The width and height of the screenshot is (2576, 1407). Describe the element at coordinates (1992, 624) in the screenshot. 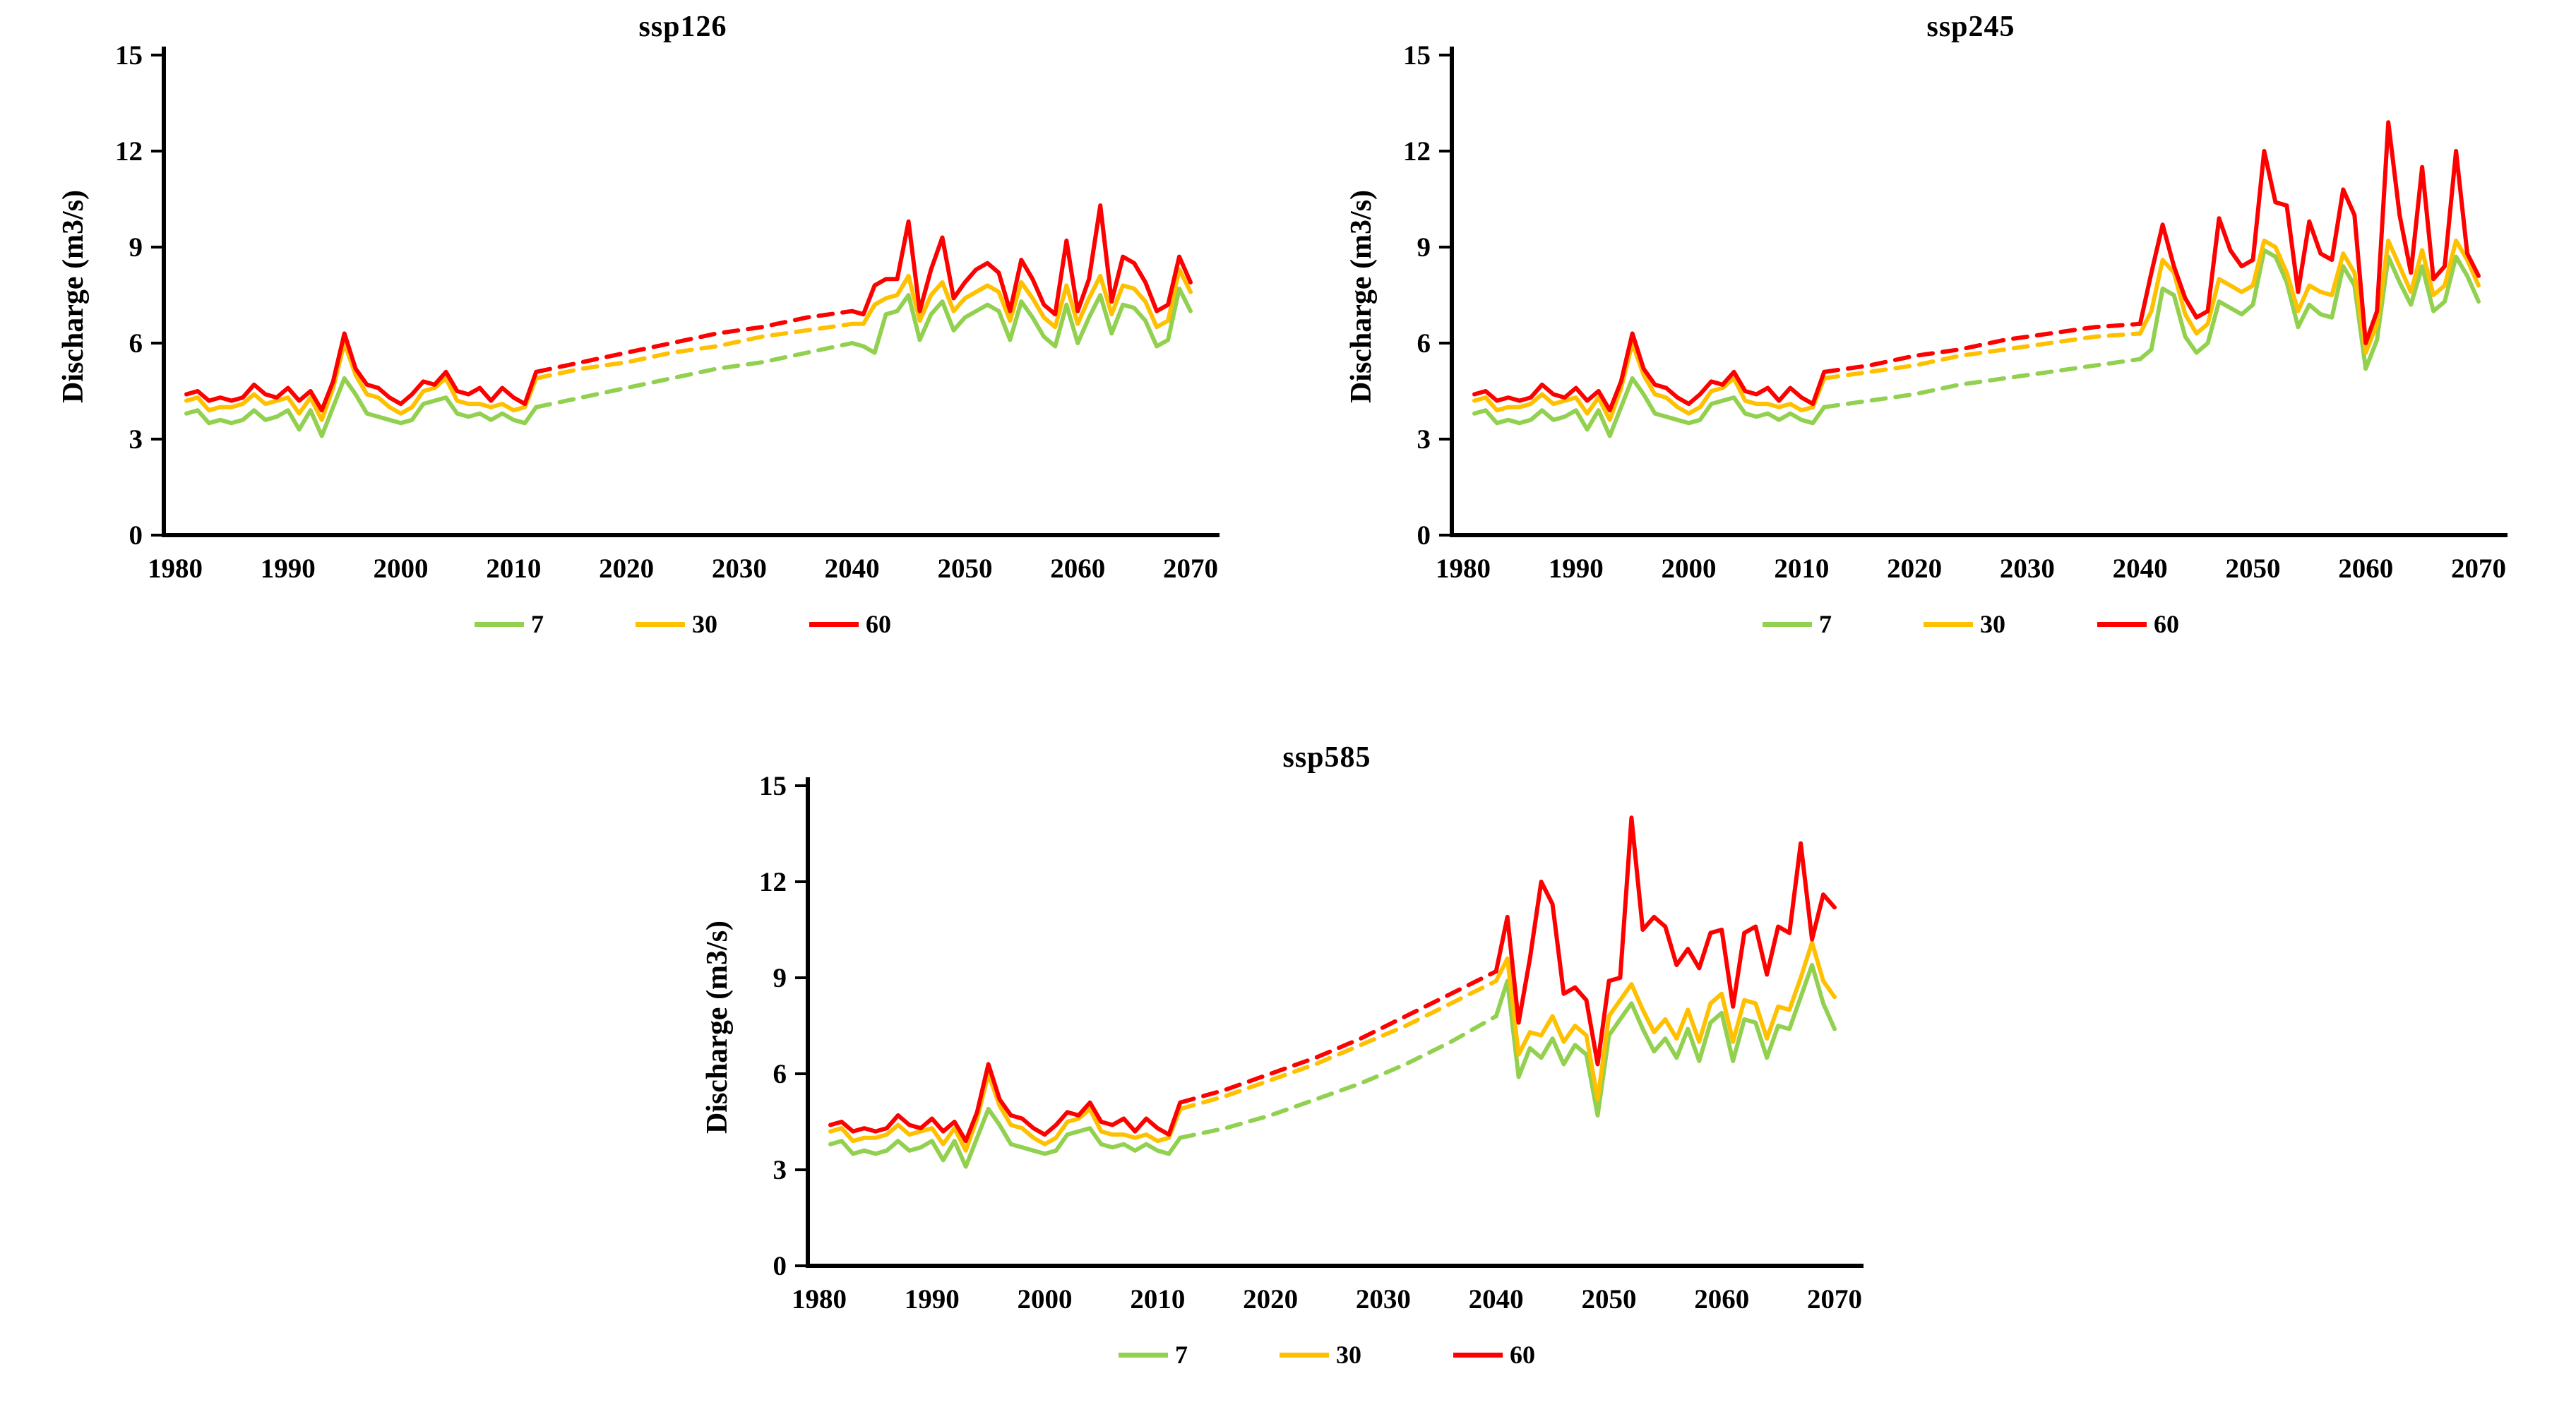

I see `legend-label-30: 30` at that location.